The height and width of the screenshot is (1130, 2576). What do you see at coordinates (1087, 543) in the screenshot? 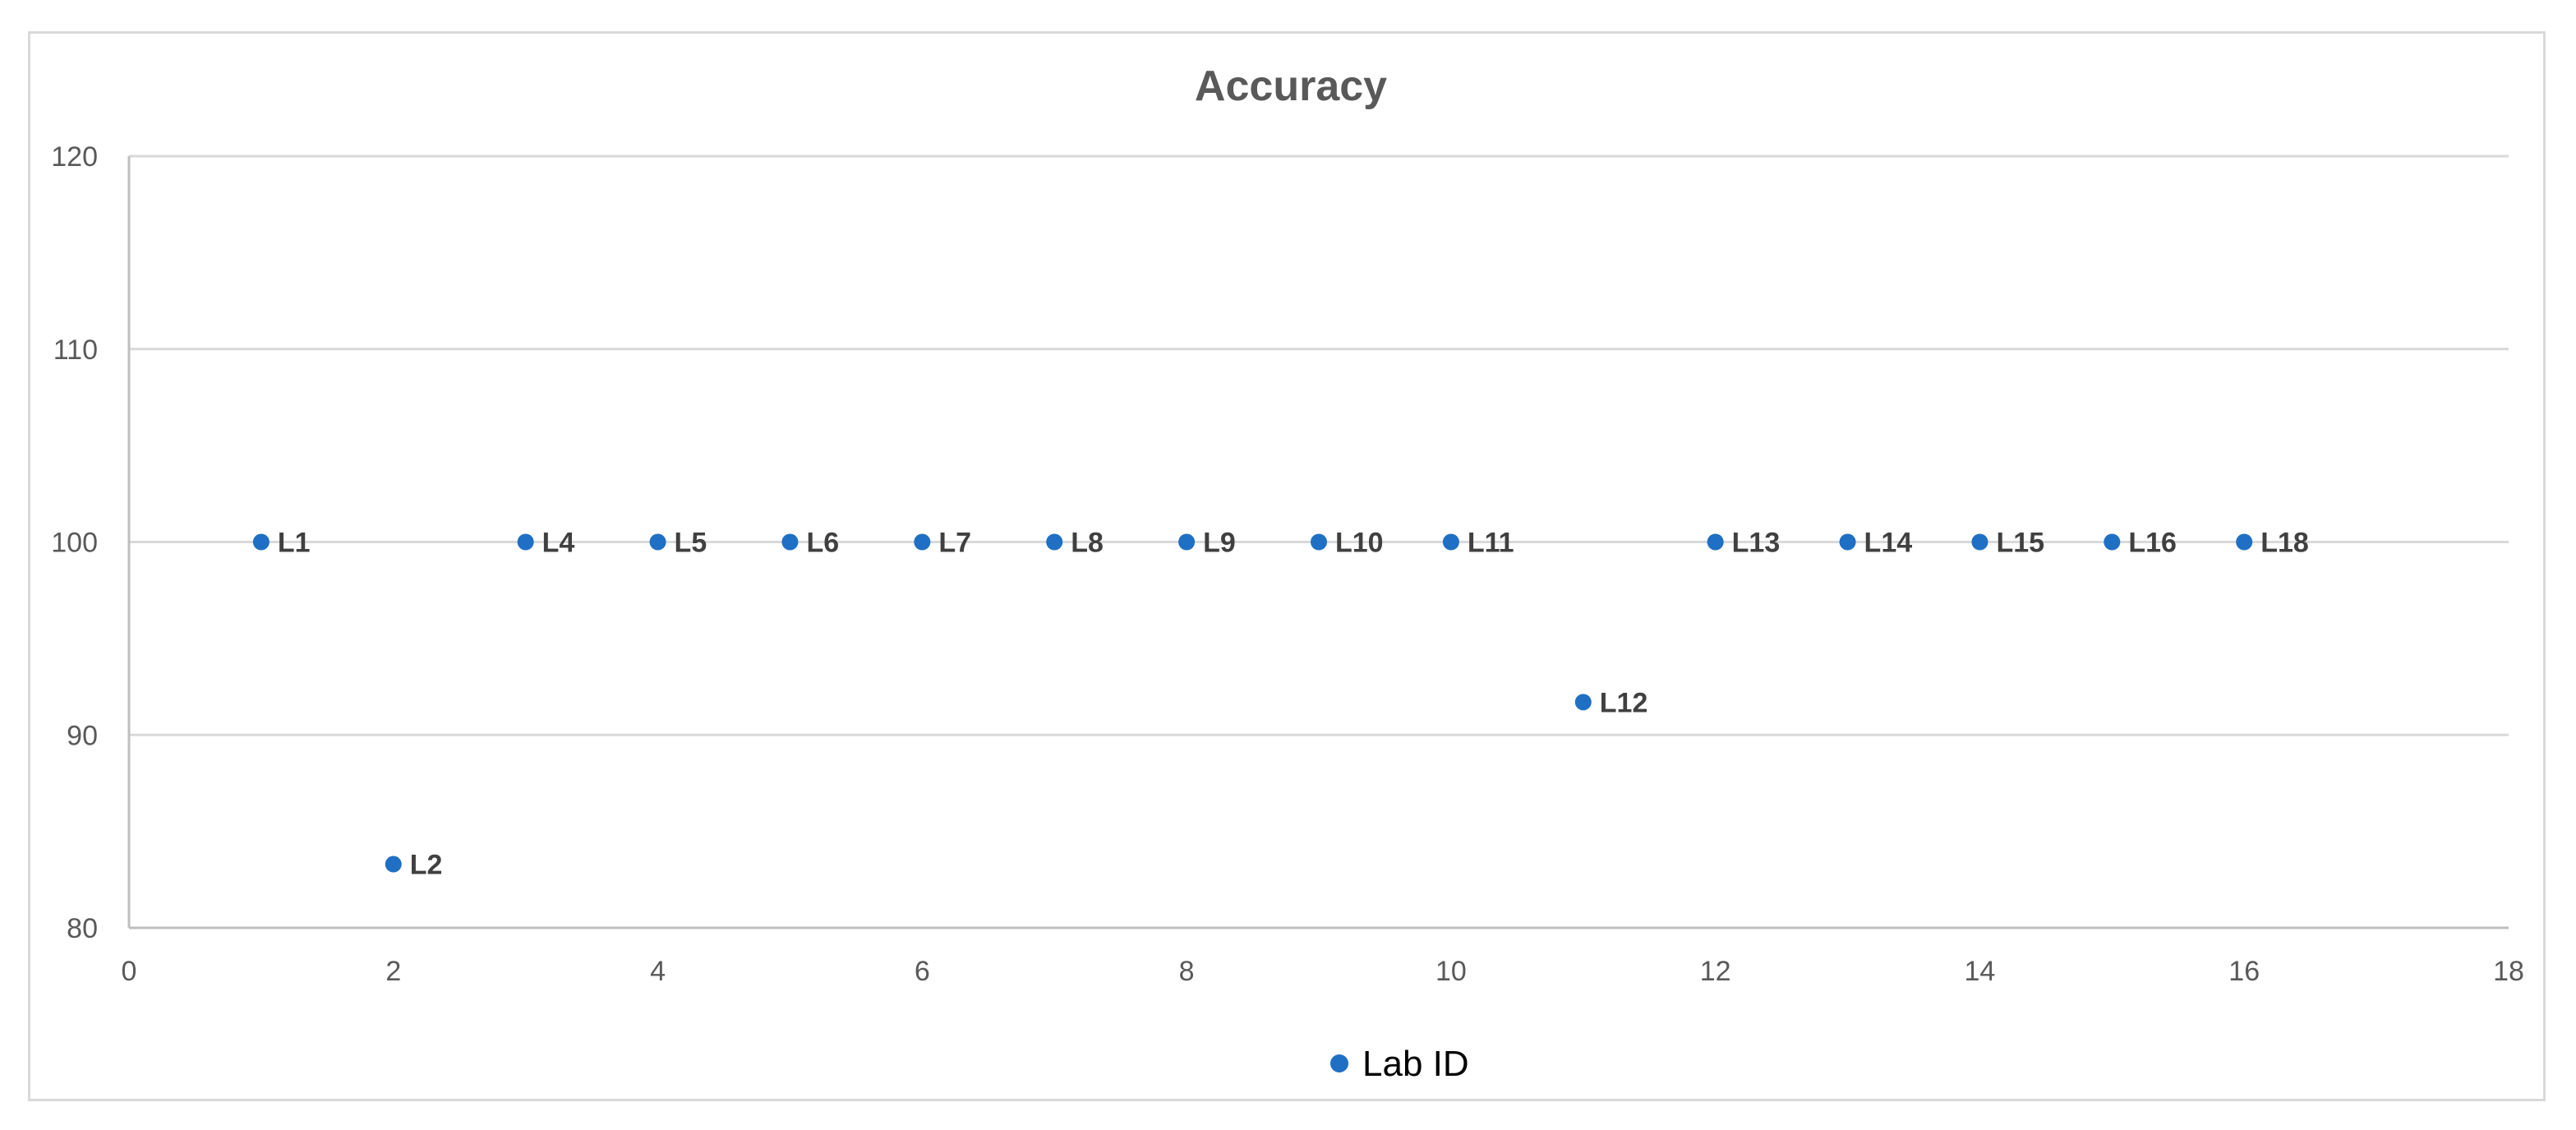
I see `data-label: L8` at bounding box center [1087, 543].